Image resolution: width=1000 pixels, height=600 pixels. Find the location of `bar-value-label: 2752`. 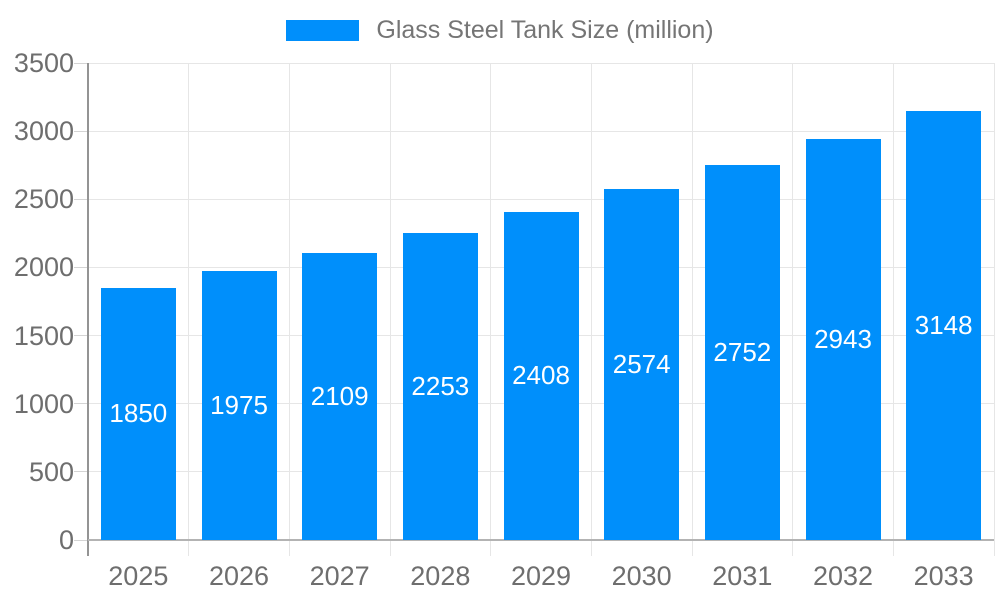

bar-value-label: 2752 is located at coordinates (742, 351).